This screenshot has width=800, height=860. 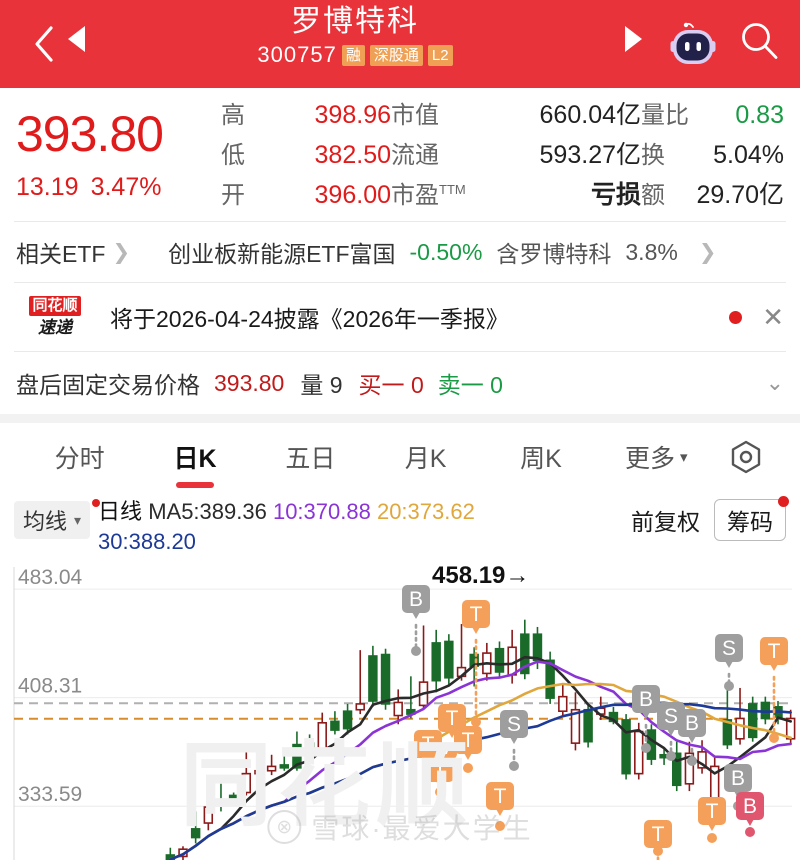 I want to click on price-change: 13.19 3.47%, so click(x=118, y=187).